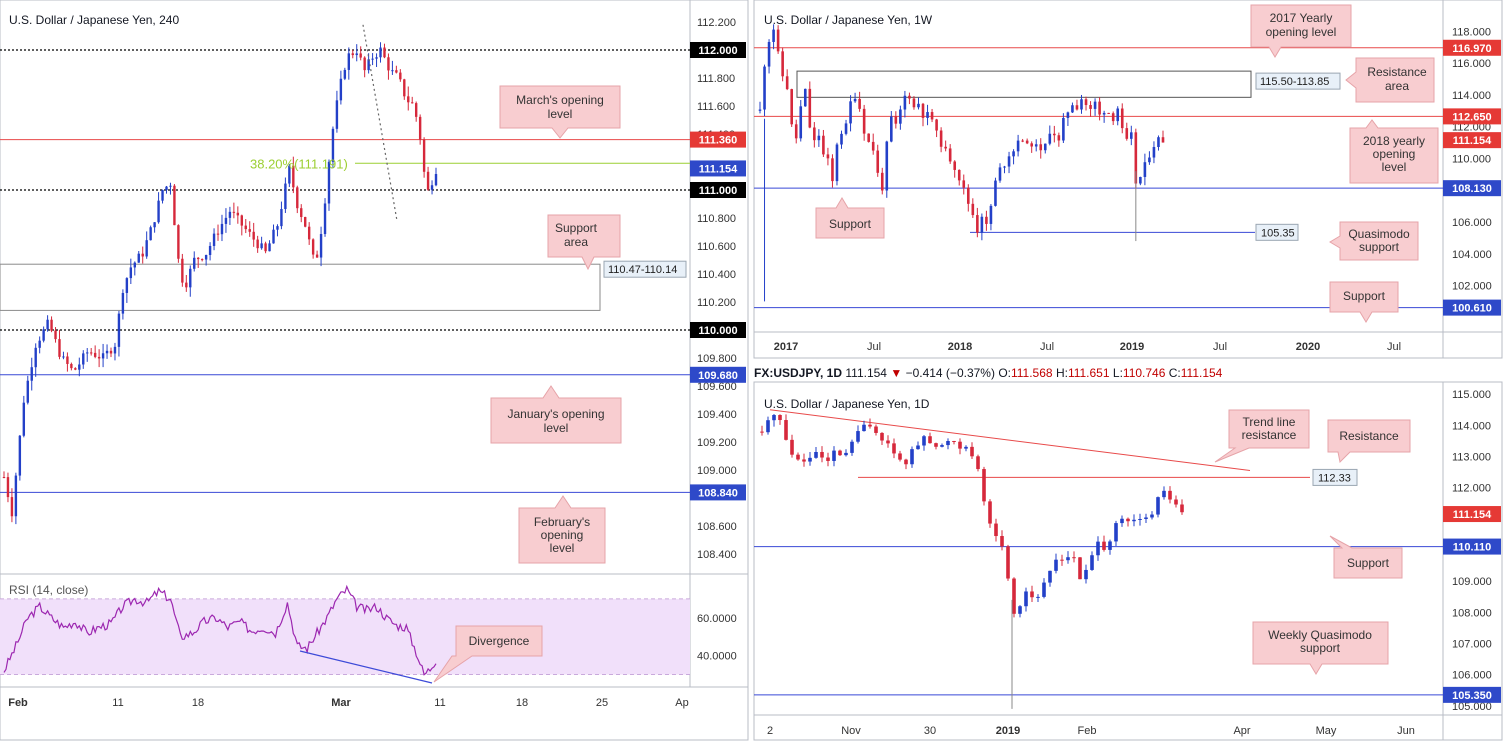  Describe the element at coordinates (522, 703) in the screenshot. I see `h4-x-tick-label: 18` at that location.